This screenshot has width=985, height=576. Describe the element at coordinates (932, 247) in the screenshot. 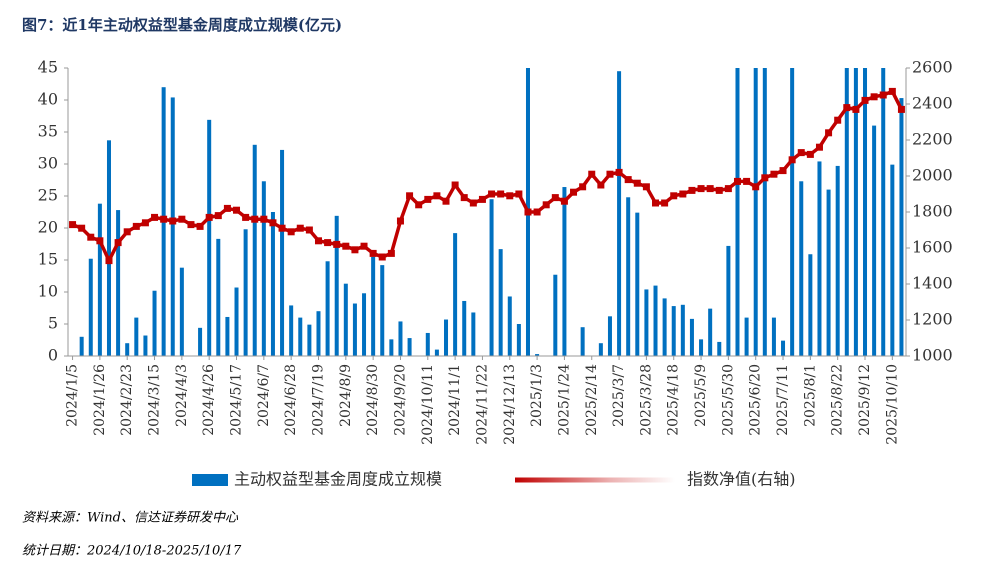

I see `y2-tick-label: 1600` at that location.